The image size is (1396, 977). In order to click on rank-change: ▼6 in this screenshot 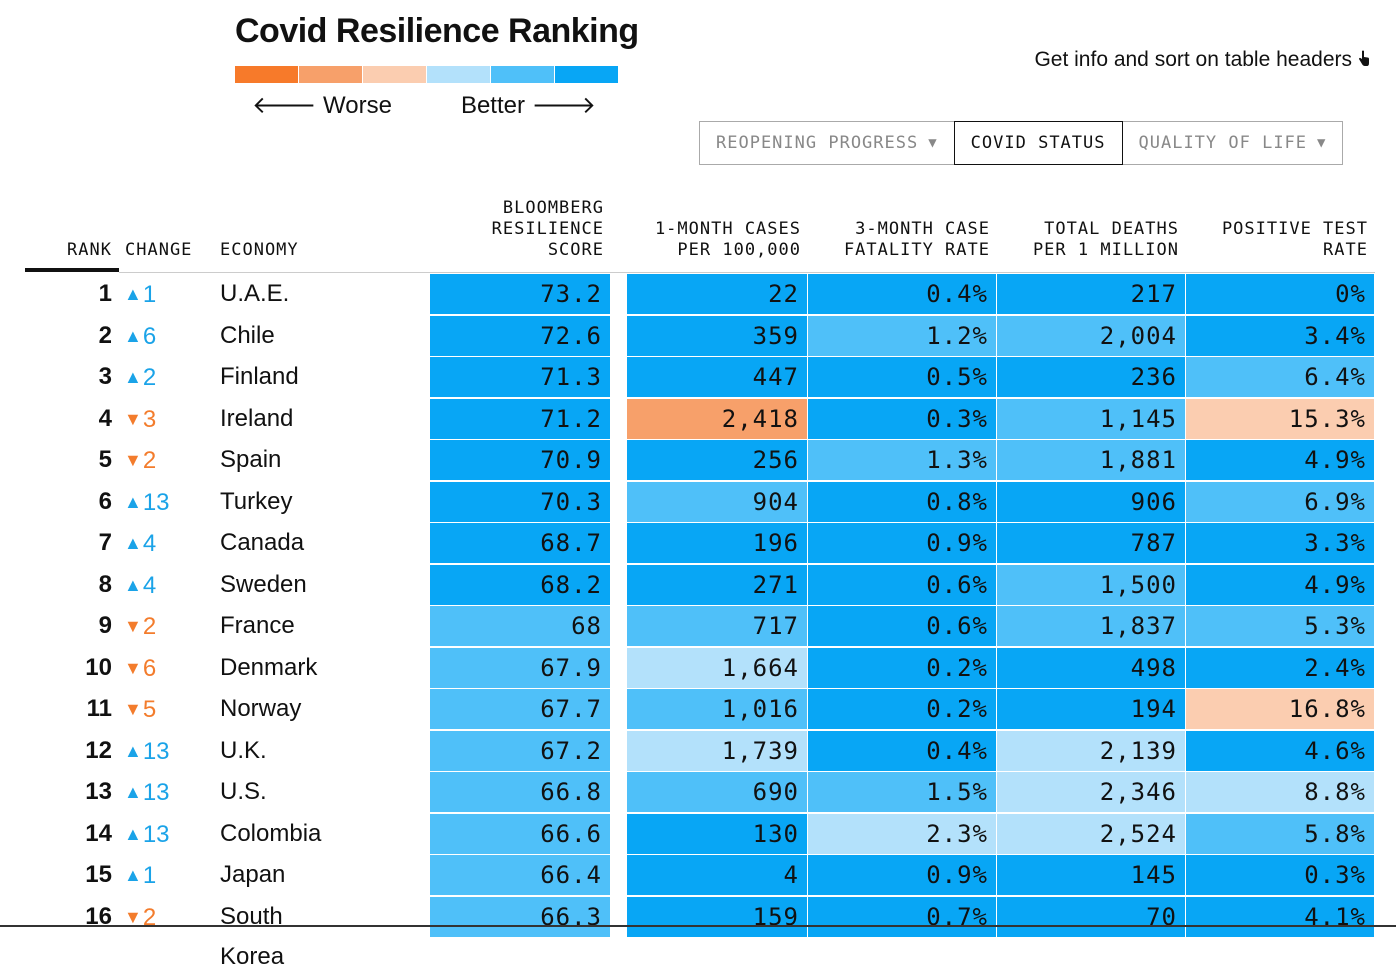, I will do `click(140, 668)`.